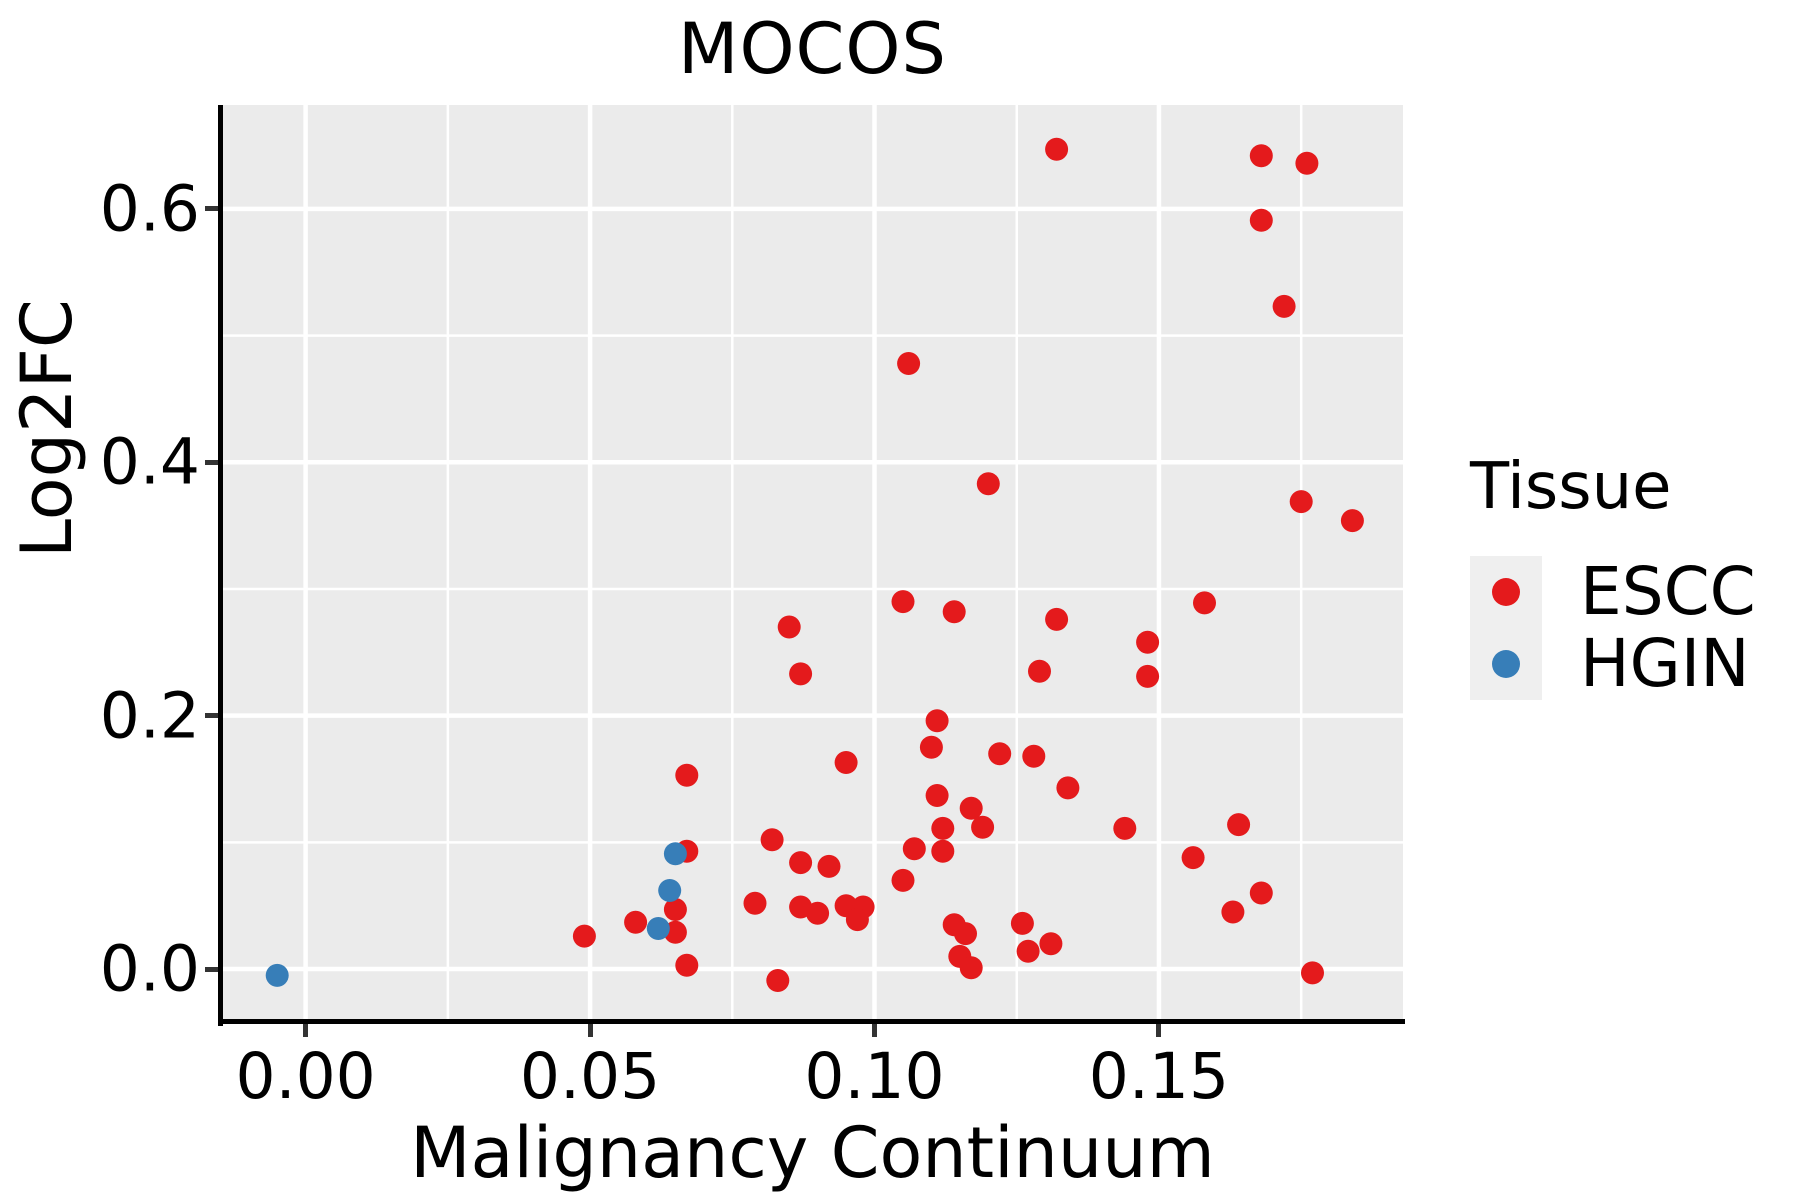 This screenshot has width=1800, height=1200. Describe the element at coordinates (590, 1076) in the screenshot. I see `x-tick-label: 0.05` at that location.